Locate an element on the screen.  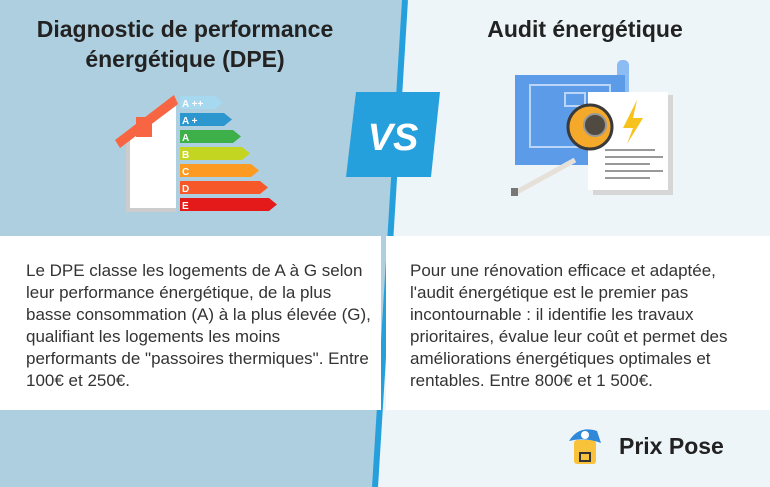
energy-class-label: E is located at coordinates (185, 206).